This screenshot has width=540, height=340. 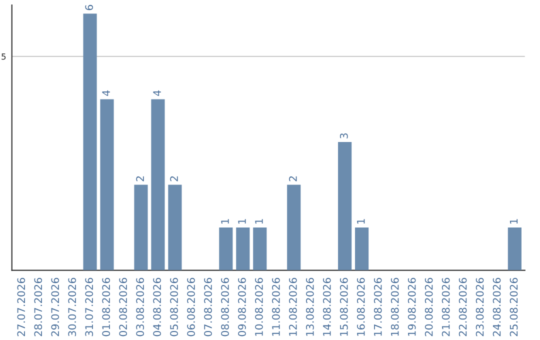 I want to click on x-tick-label: 05.08.2026, so click(x=174, y=307).